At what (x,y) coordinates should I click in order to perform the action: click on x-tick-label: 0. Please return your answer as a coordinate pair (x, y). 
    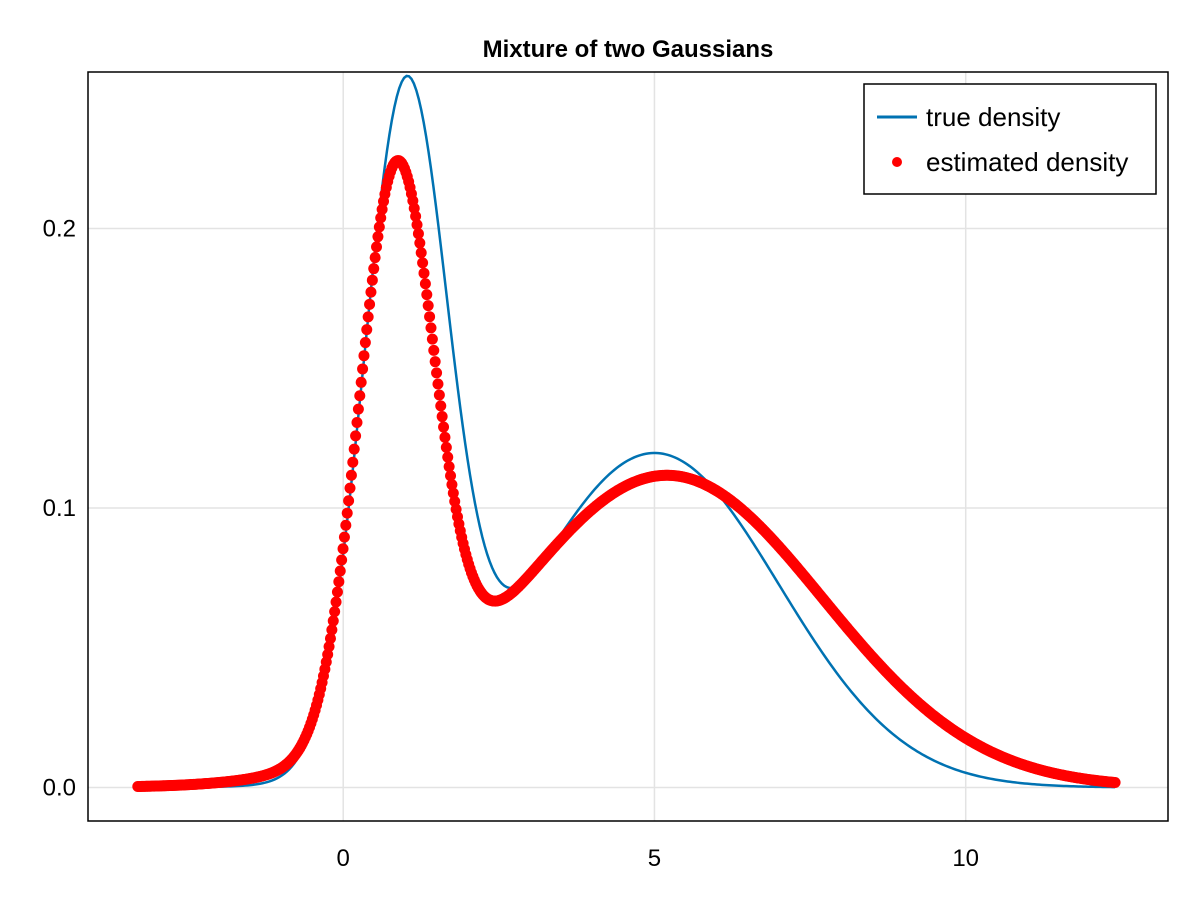
    Looking at the image, I should click on (343, 858).